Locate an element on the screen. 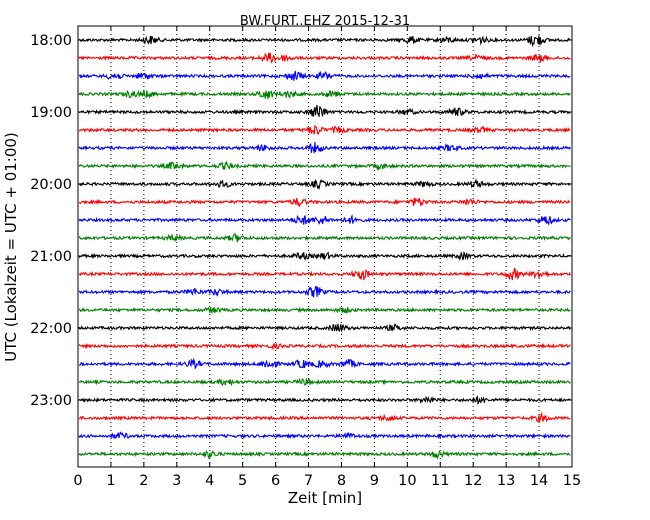  x-tick-label: 12 is located at coordinates (473, 481).